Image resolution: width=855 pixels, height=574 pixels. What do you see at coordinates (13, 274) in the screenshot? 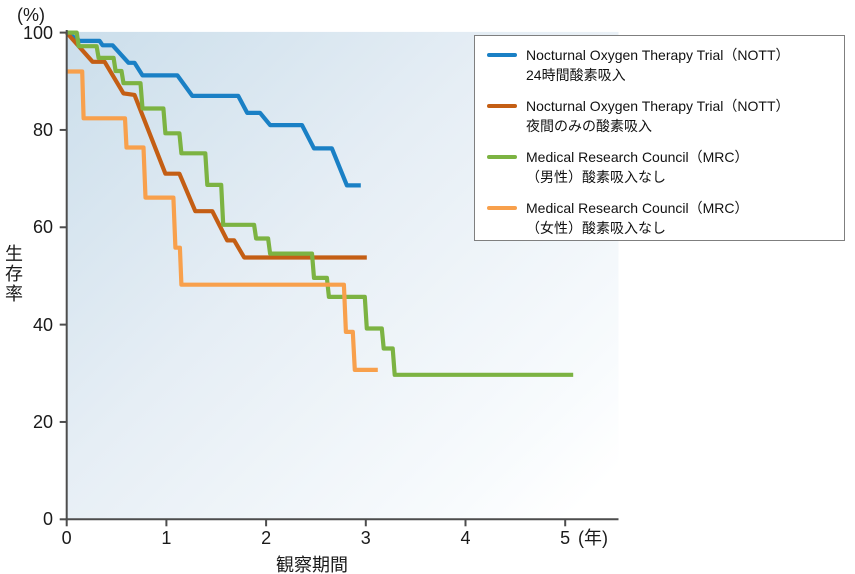
I see `y-axis-title: 生存率` at bounding box center [13, 274].